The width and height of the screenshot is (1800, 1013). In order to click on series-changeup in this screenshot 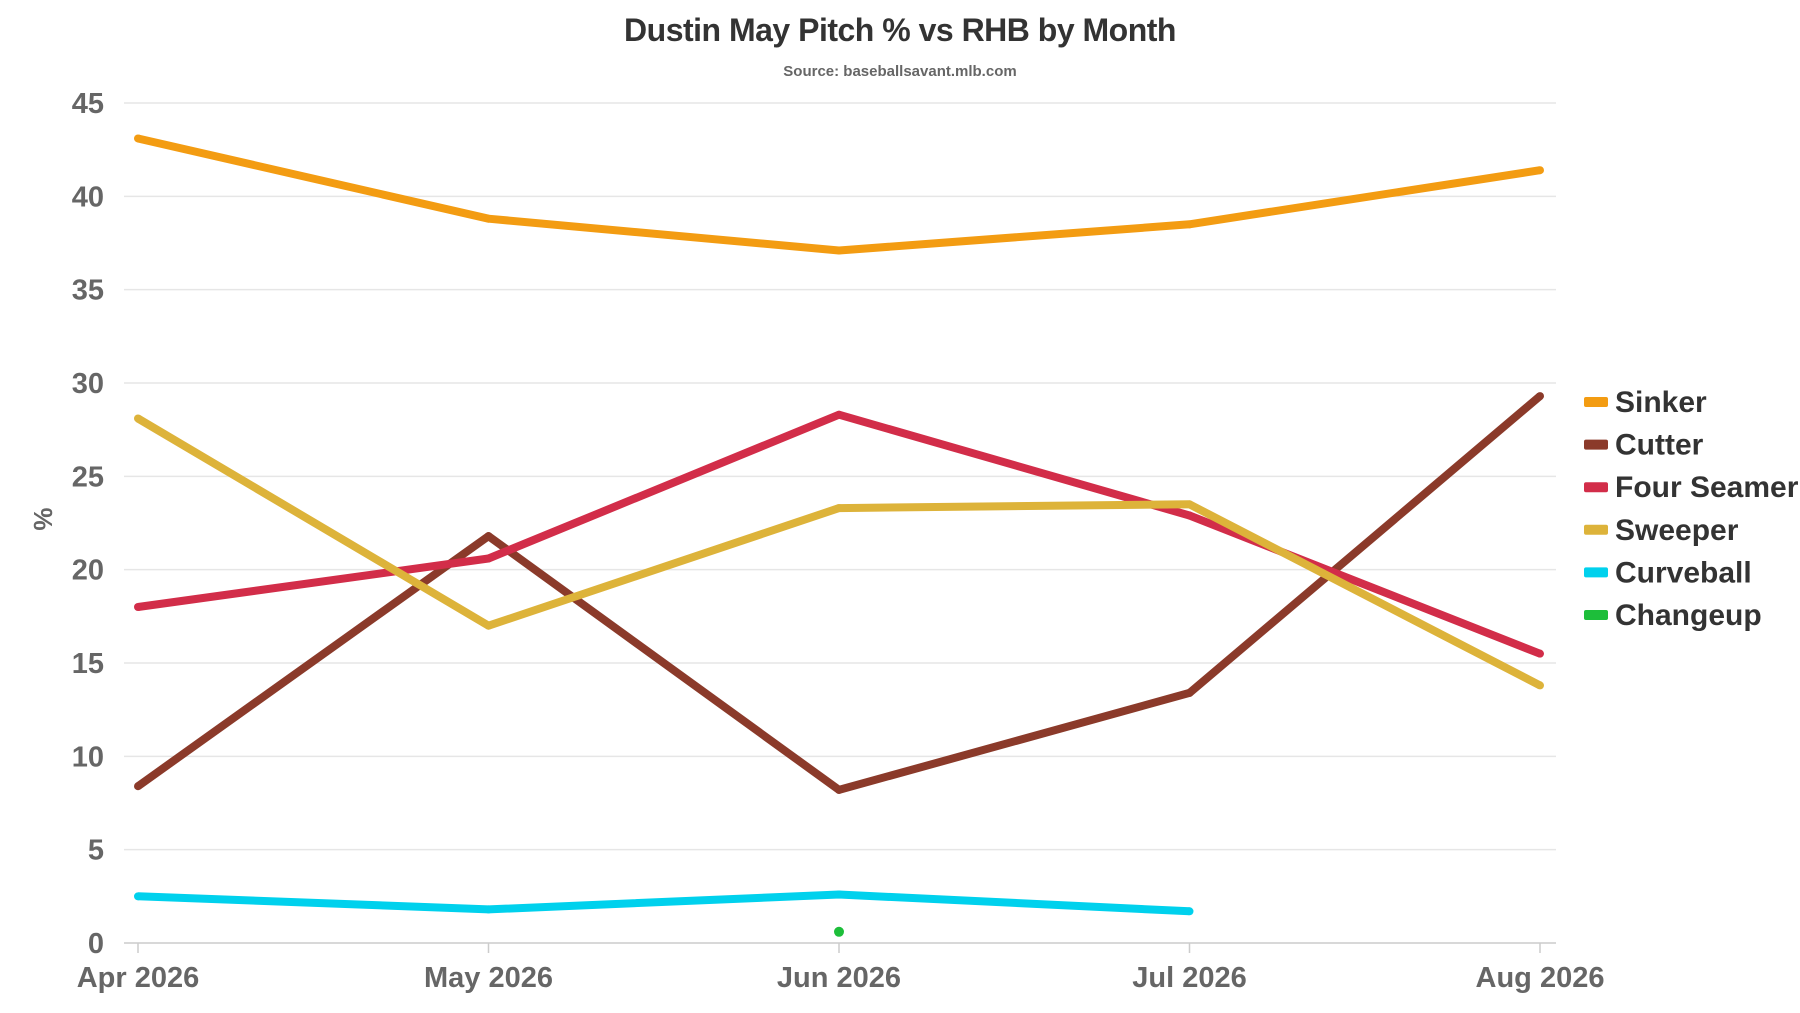, I will do `click(839, 931)`.